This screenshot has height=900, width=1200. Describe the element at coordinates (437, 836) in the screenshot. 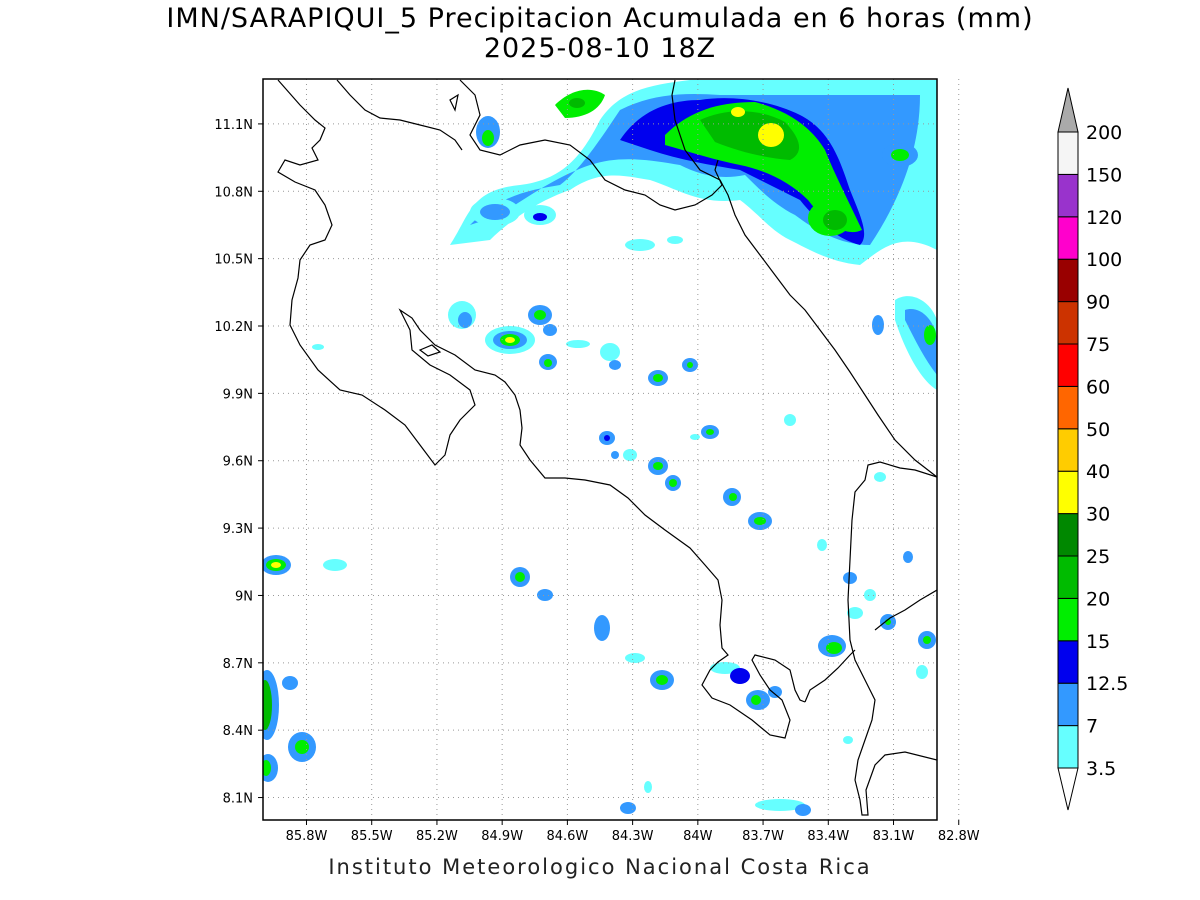

I see `lon-tick-label: 85.2W` at that location.